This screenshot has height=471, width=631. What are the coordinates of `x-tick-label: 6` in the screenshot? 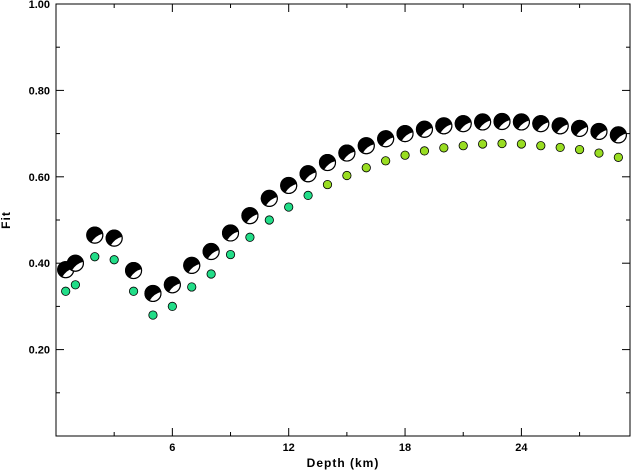 It's located at (172, 448).